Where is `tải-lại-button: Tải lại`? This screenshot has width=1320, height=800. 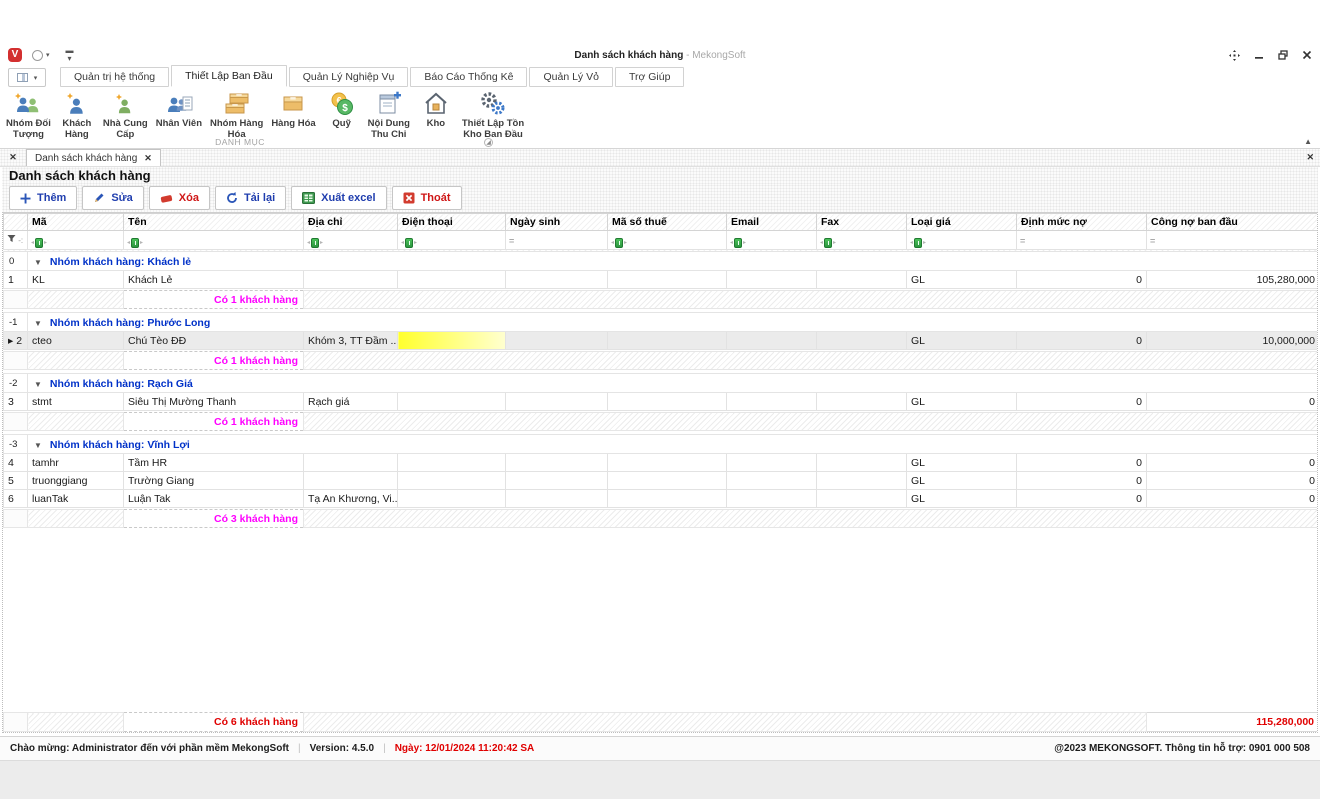 tải-lại-button: Tải lại is located at coordinates (250, 198).